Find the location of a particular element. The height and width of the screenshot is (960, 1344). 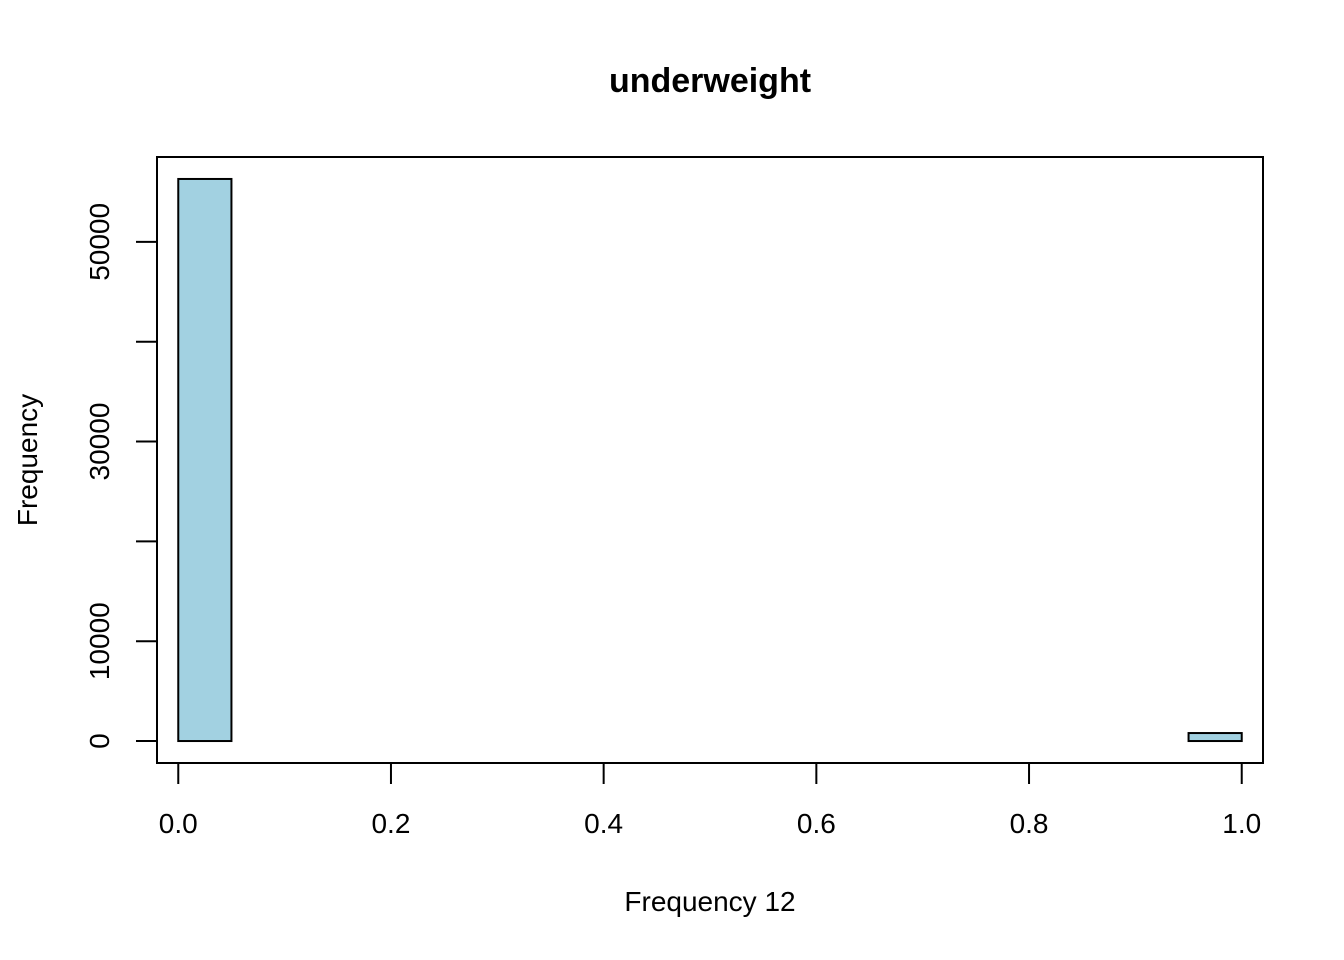

x-axis-label: Frequency 12 is located at coordinates (709, 901).